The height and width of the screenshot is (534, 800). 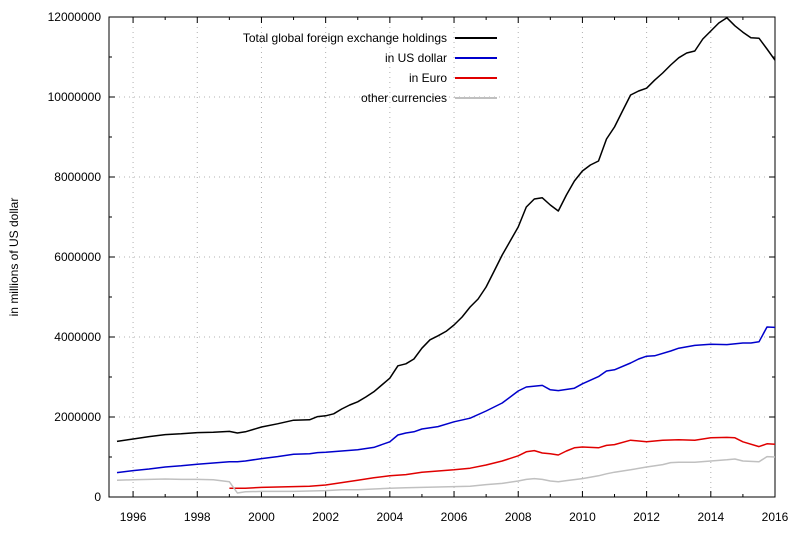 What do you see at coordinates (261, 517) in the screenshot?
I see `x-tick-label: 2000` at bounding box center [261, 517].